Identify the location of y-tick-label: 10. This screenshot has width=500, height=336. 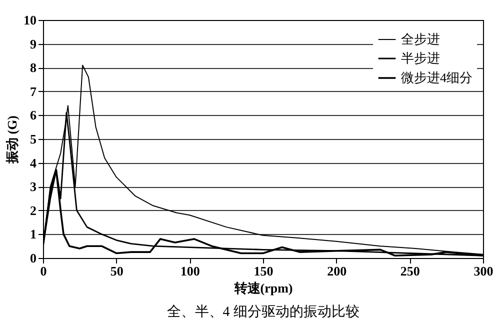
(30, 20).